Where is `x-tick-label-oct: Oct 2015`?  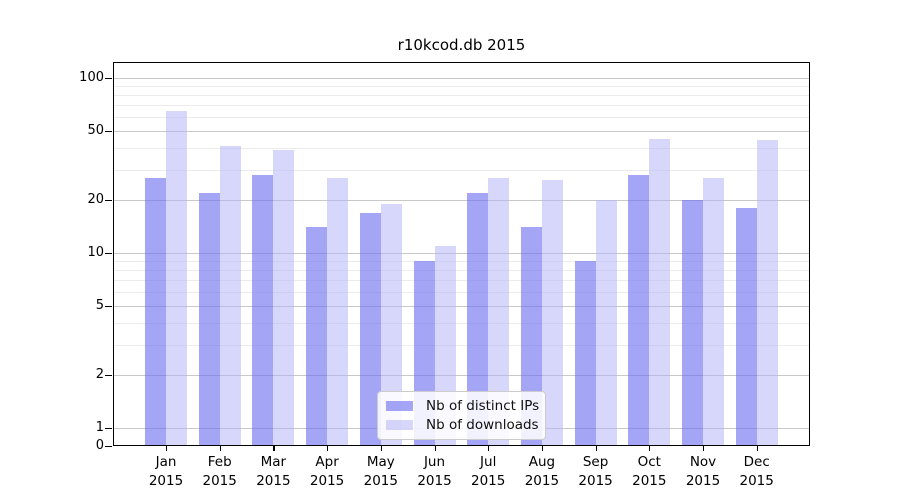 x-tick-label-oct: Oct 2015 is located at coordinates (649, 471).